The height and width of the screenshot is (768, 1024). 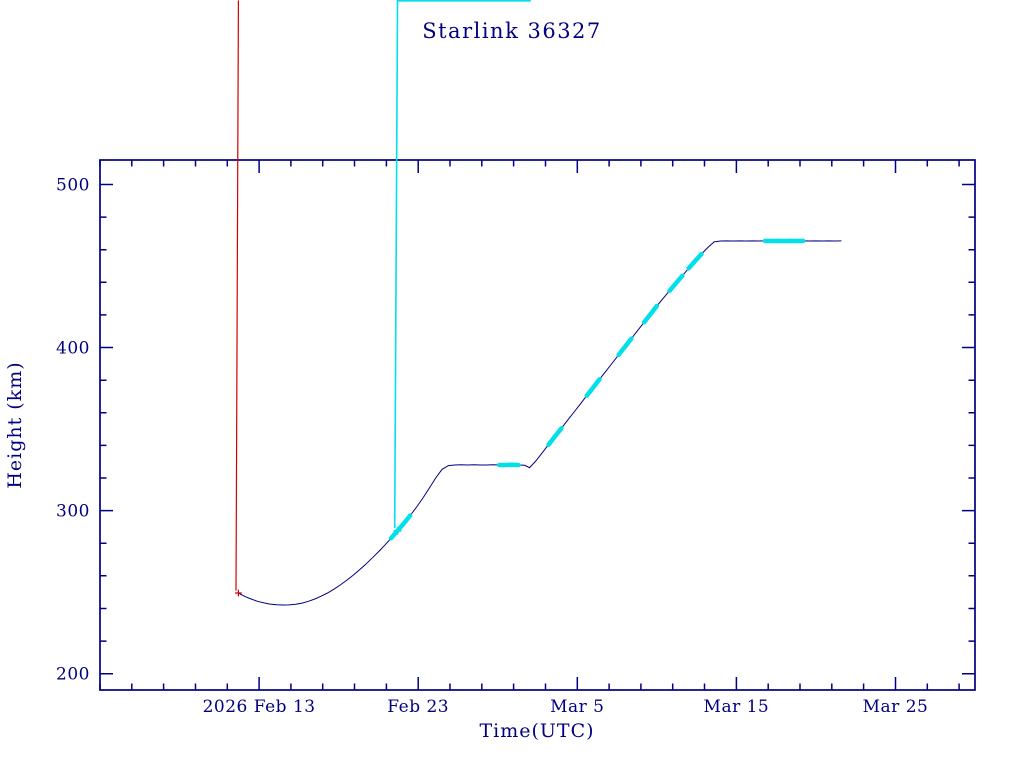 I want to click on x-tick-label-4: Mar 25, so click(x=896, y=707).